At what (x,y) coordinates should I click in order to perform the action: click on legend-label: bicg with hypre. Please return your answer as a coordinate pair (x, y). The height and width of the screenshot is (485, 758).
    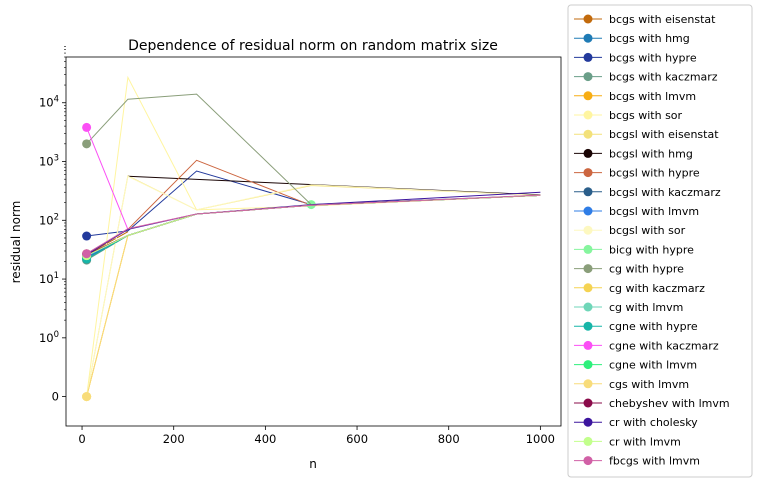
    Looking at the image, I should click on (651, 249).